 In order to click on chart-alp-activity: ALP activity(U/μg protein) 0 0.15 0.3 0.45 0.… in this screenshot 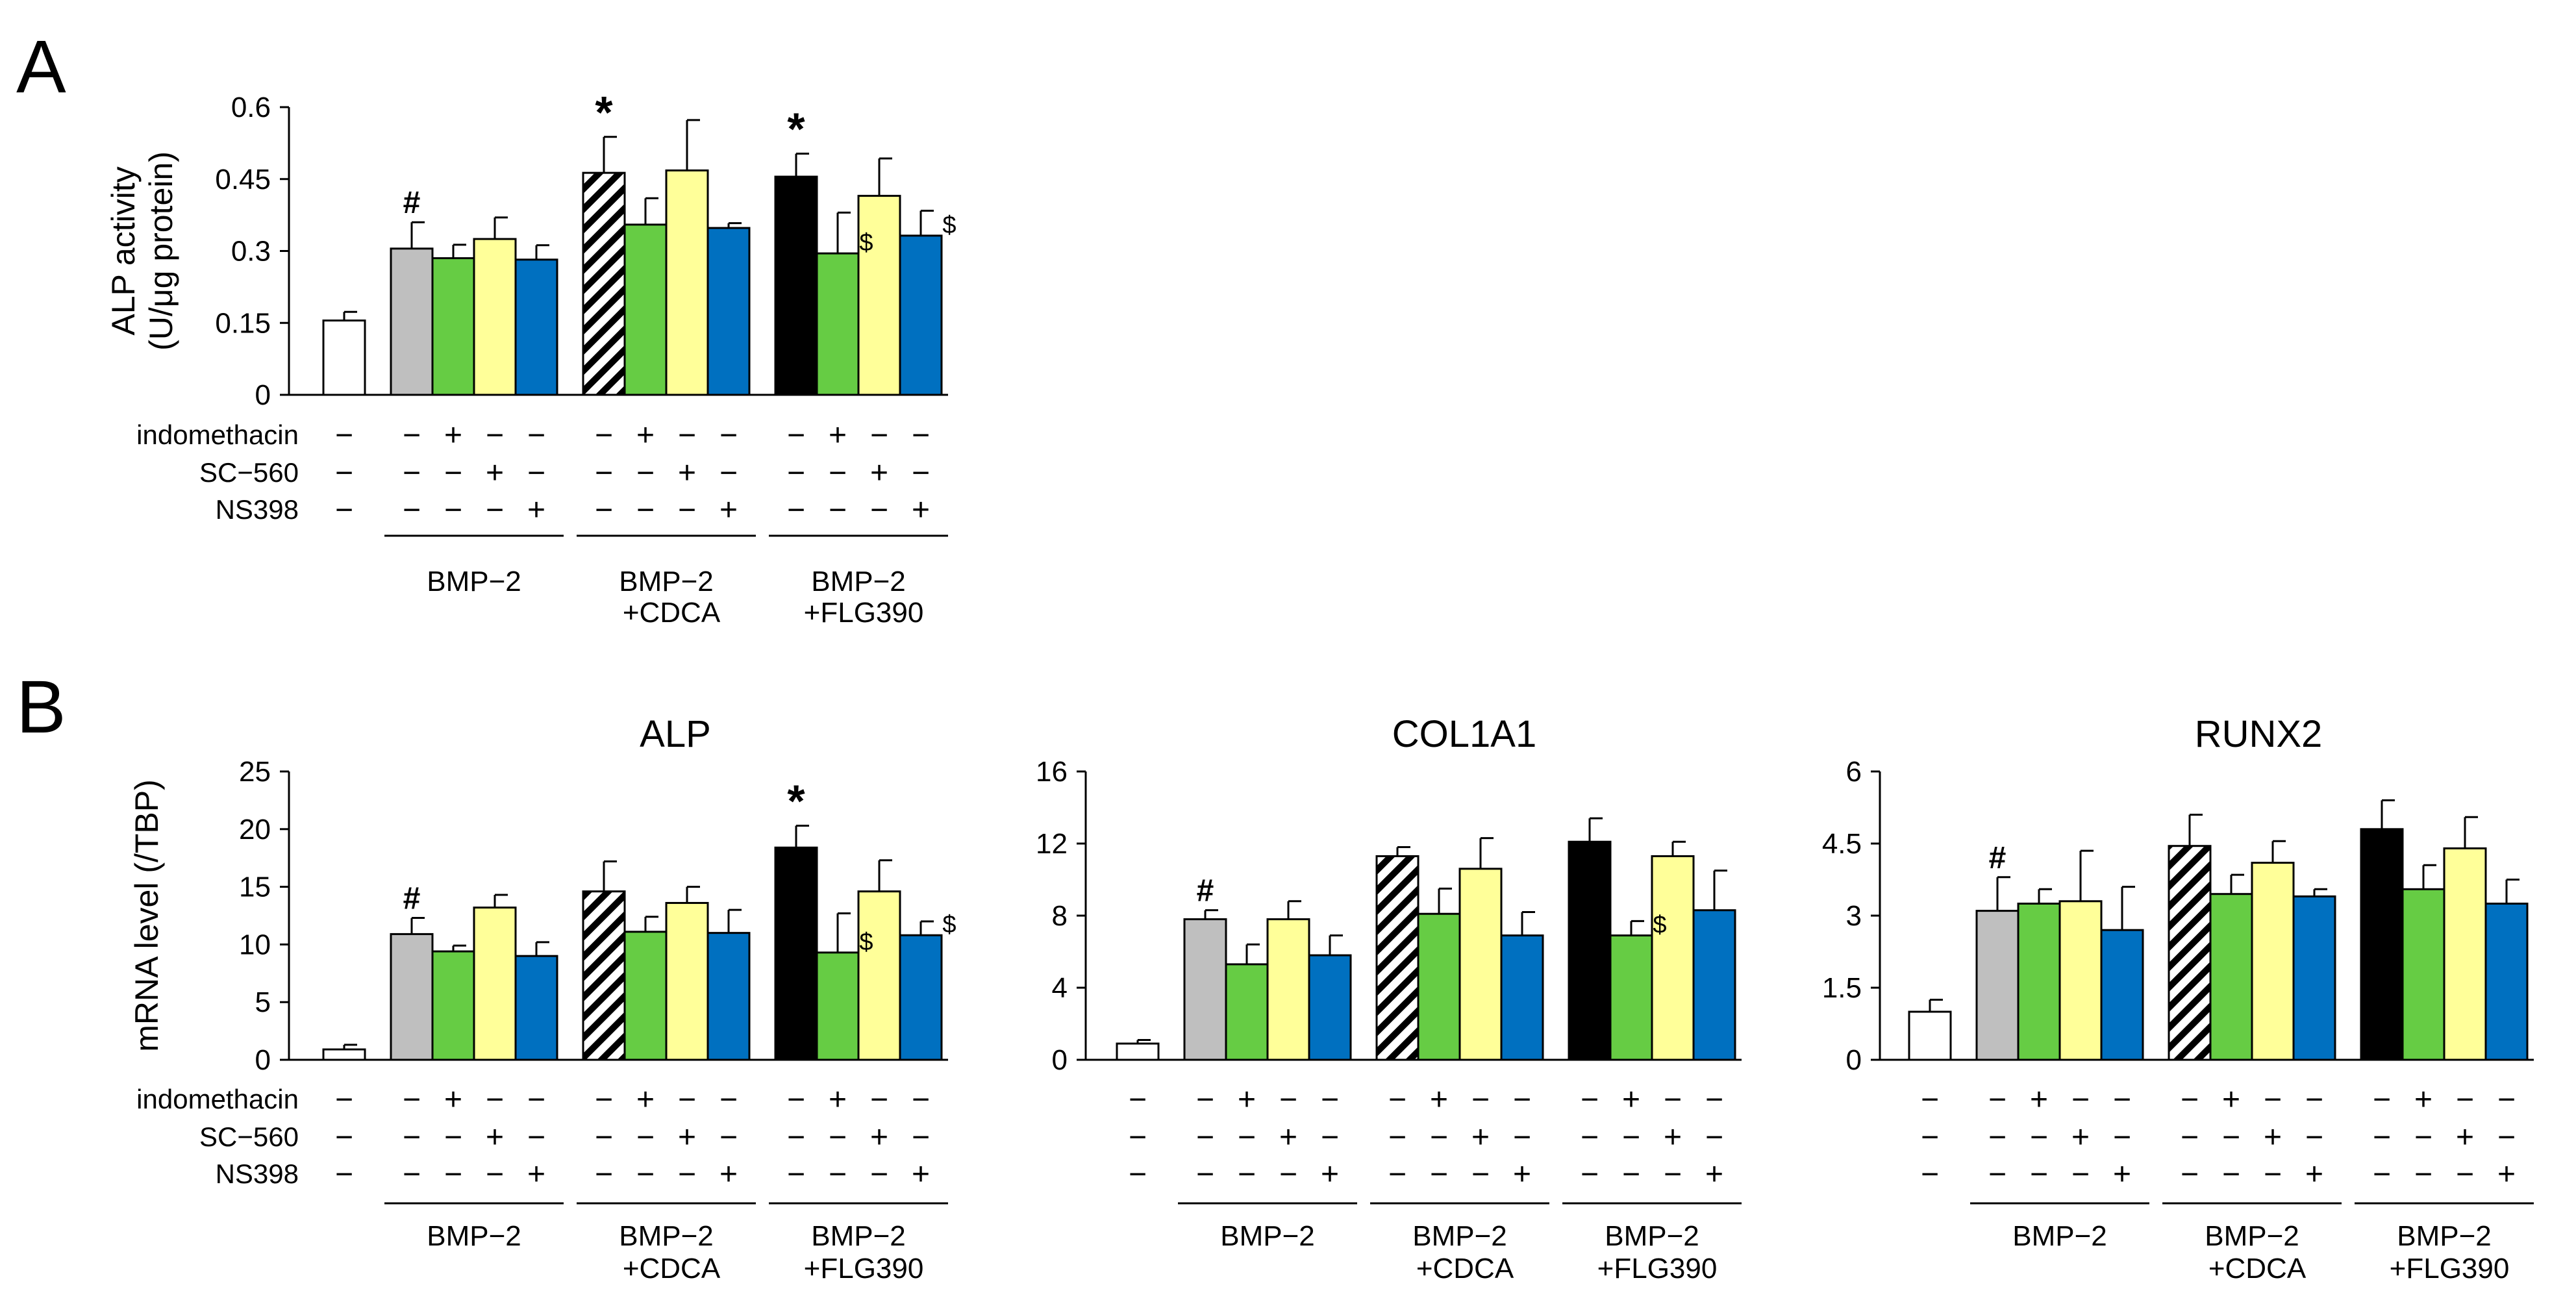, I will do `click(531, 358)`.